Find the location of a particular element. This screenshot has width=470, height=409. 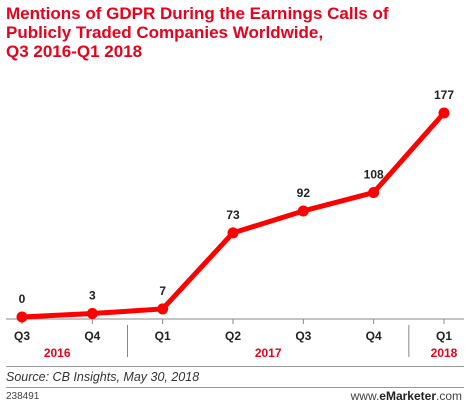

data-label: 7 is located at coordinates (162, 291).